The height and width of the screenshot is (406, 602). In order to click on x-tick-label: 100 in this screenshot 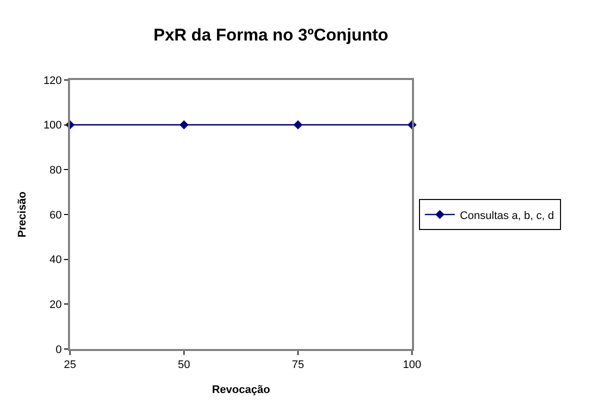, I will do `click(412, 365)`.